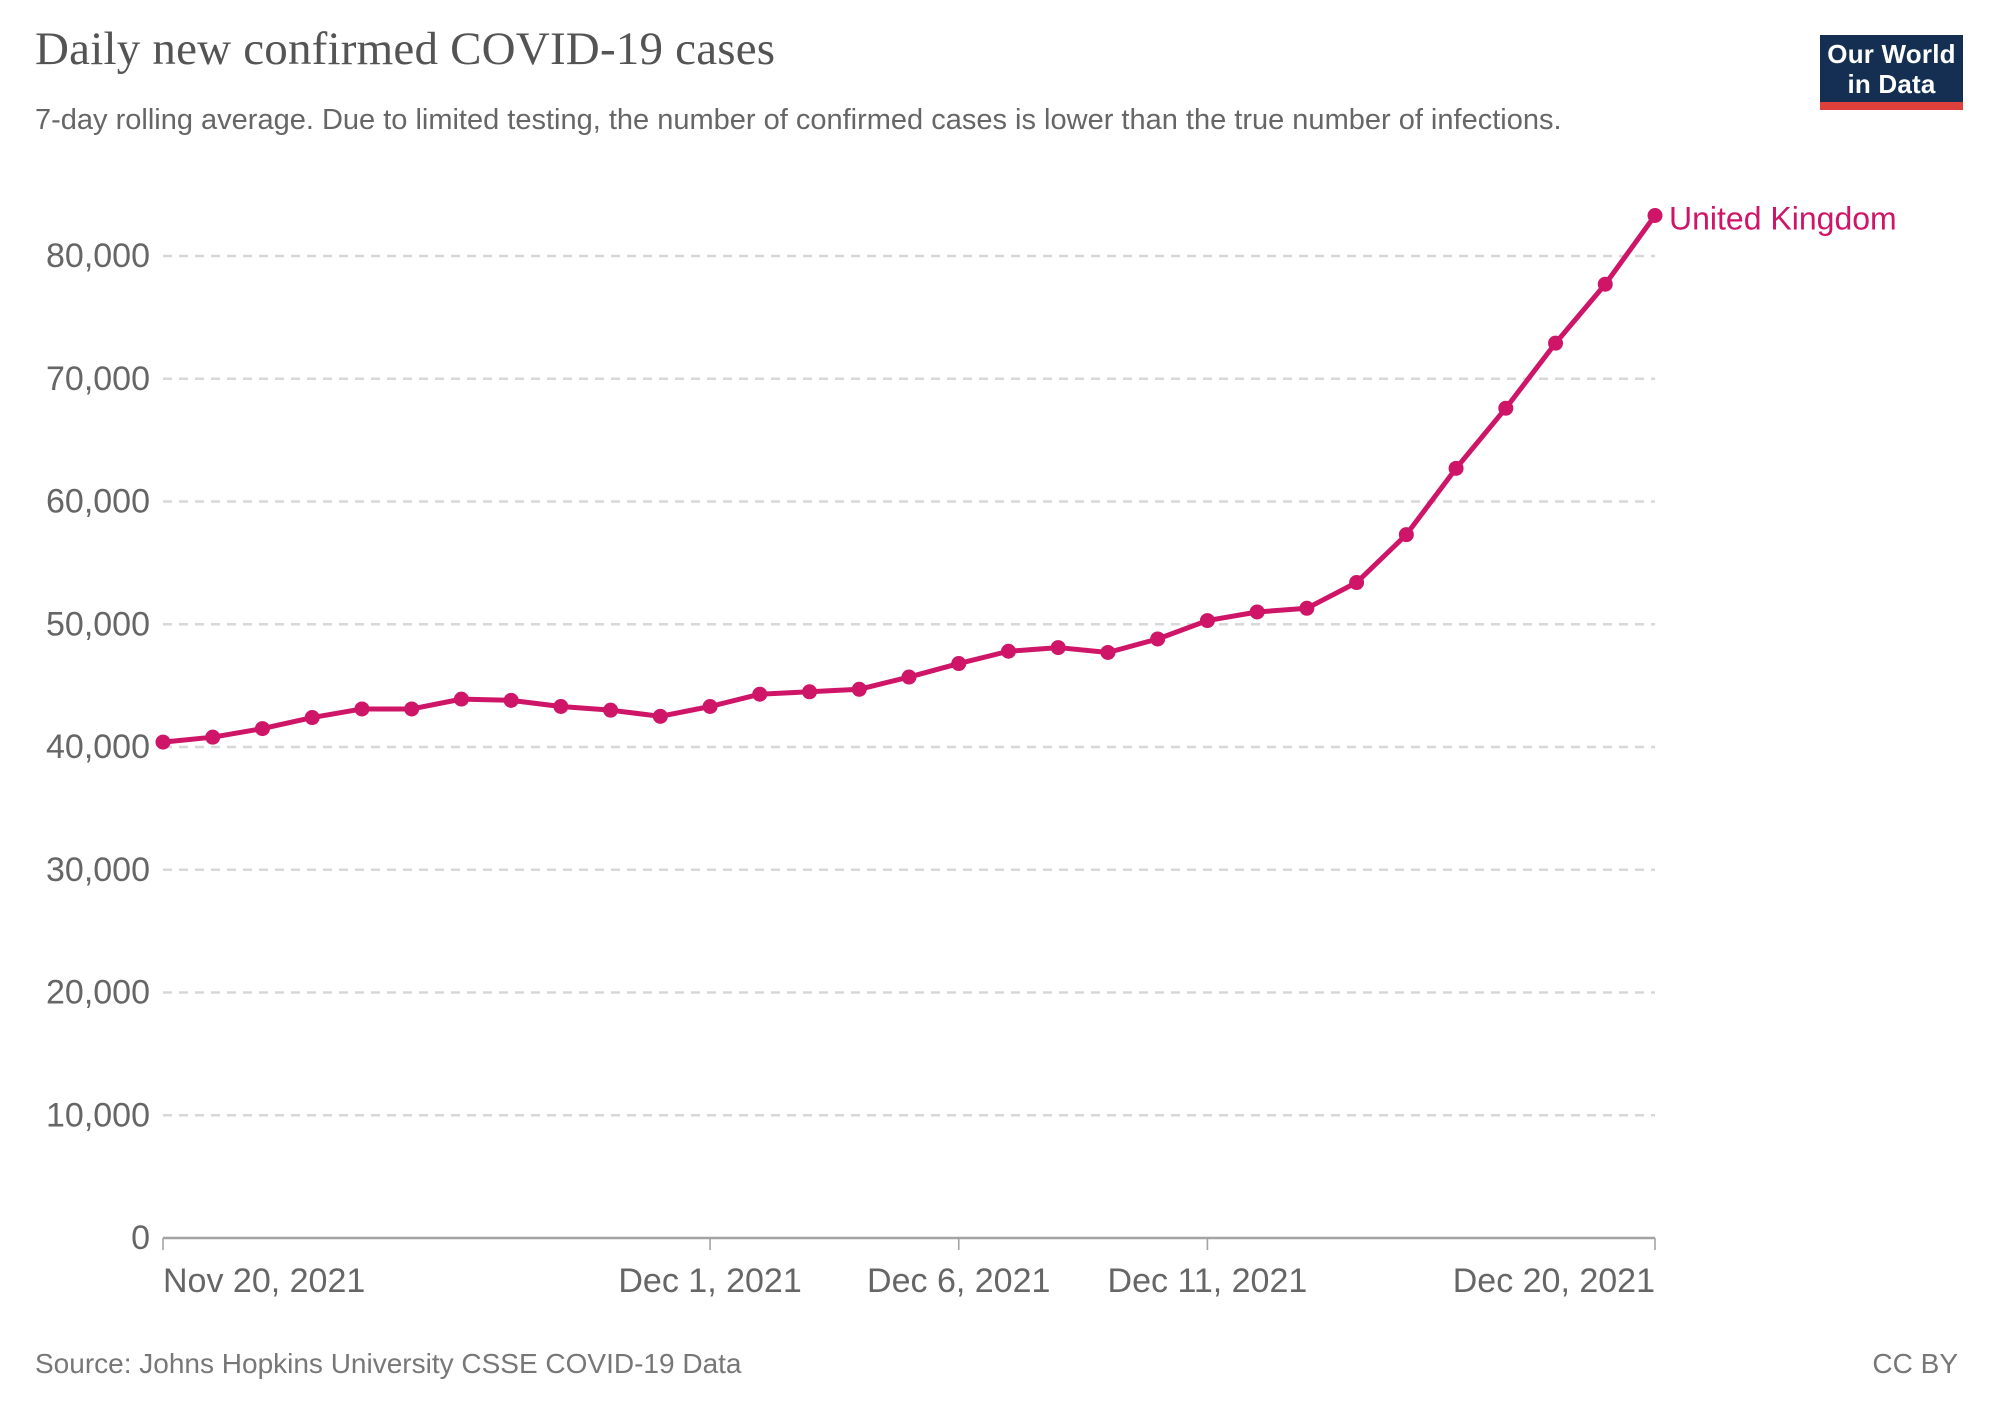 This screenshot has height=1412, width=2000. Describe the element at coordinates (1554, 1281) in the screenshot. I see `x-axis-label: Dec 20, 2021` at that location.